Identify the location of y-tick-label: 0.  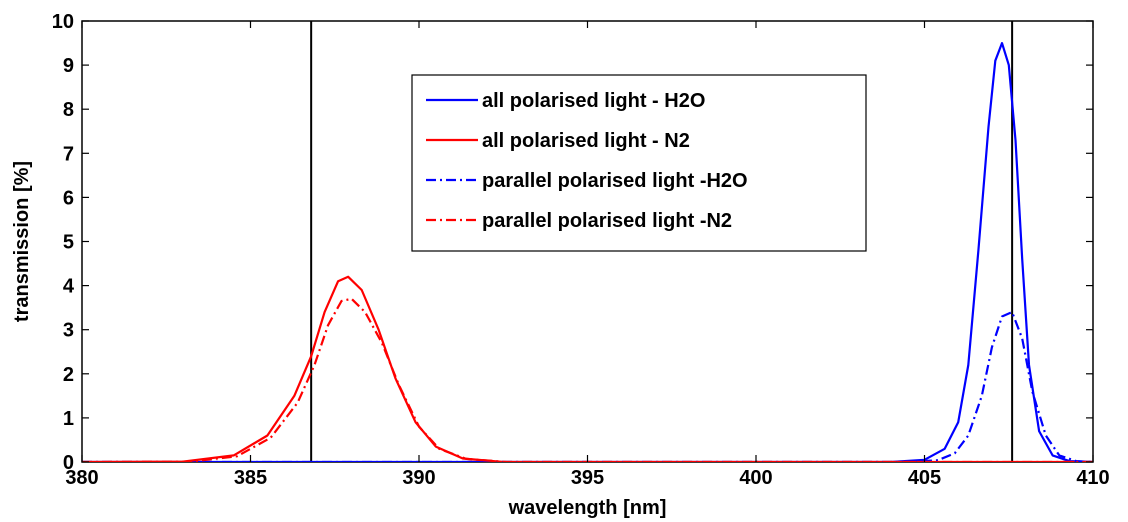
(68, 463).